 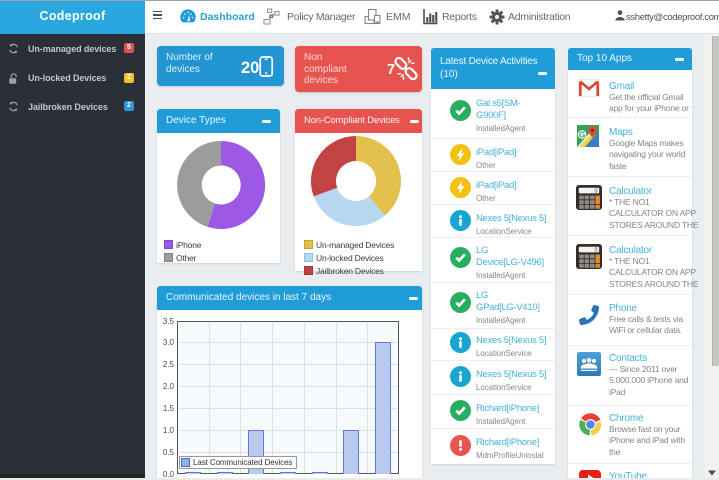 What do you see at coordinates (582, 135) in the screenshot?
I see `svg-text: G` at bounding box center [582, 135].